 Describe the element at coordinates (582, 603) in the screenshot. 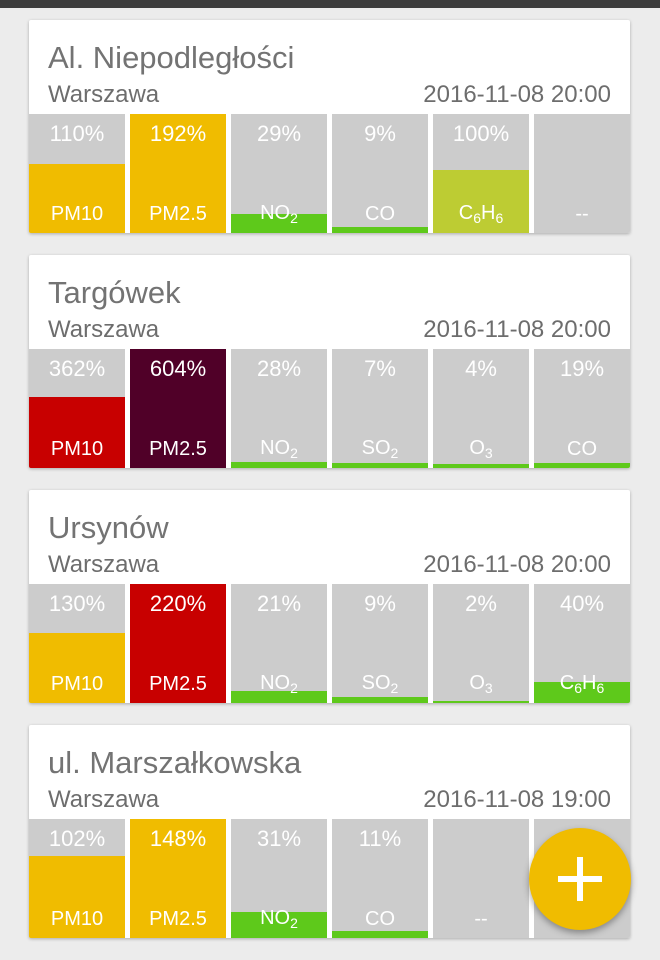

I see `pollutant-percent: 40%` at that location.